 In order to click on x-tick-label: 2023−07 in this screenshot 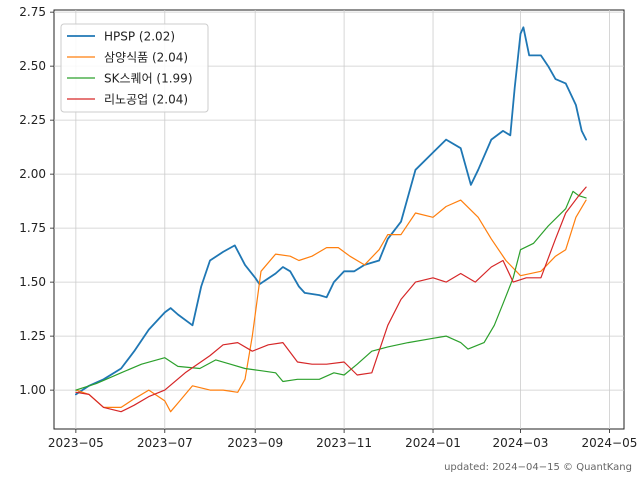, I will do `click(165, 443)`.